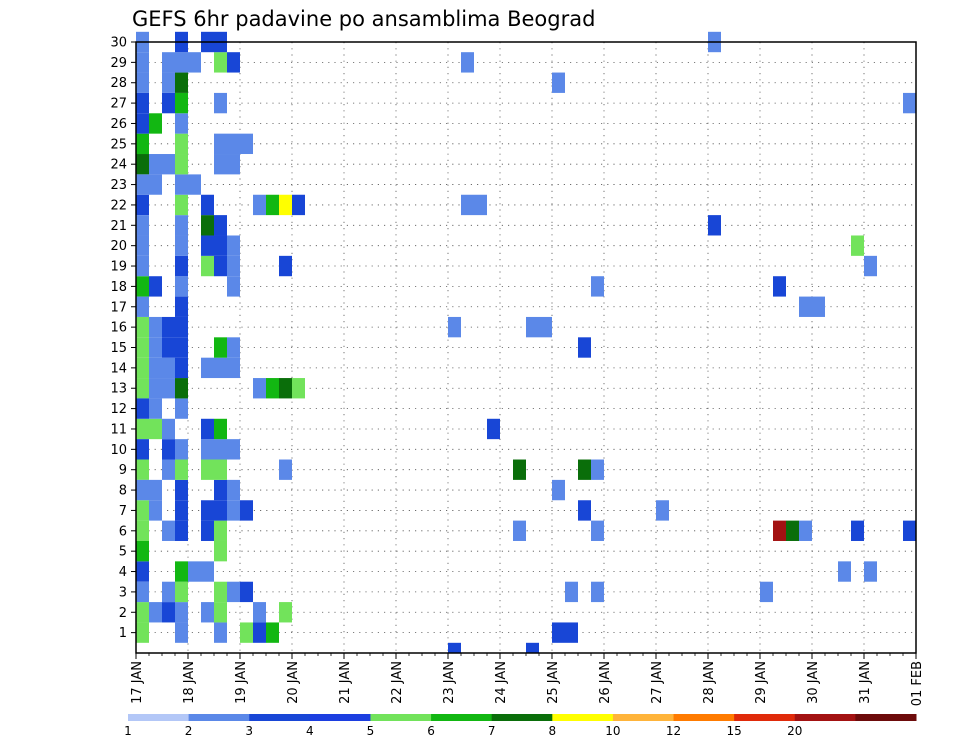 This screenshot has width=960, height=742. I want to click on y-tick-label: 5, so click(123, 552).